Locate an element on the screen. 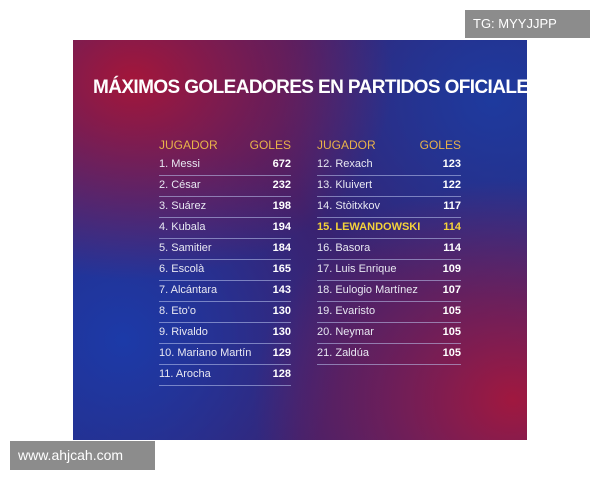  player-name: 12. Rexach is located at coordinates (345, 164).